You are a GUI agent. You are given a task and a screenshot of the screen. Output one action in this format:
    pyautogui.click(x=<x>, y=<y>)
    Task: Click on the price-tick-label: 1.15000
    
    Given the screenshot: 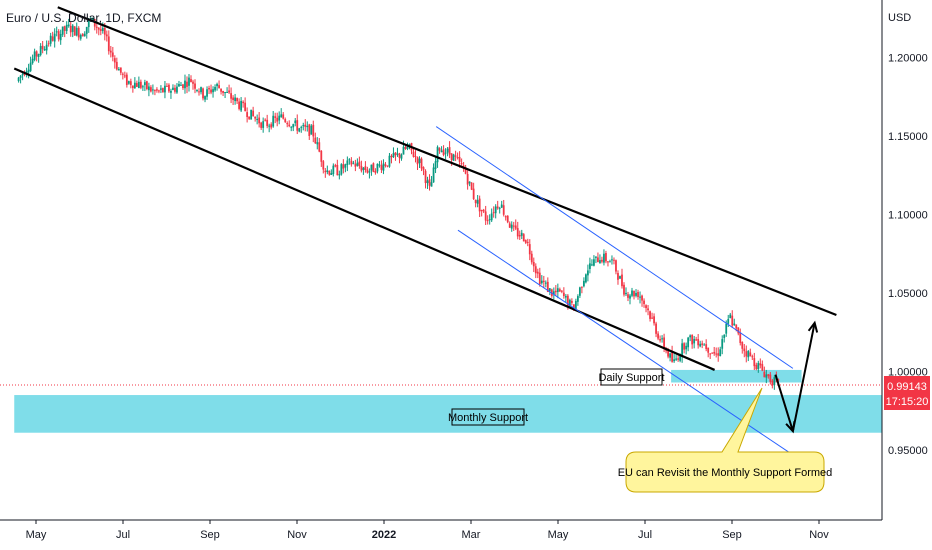 What is the action you would take?
    pyautogui.click(x=908, y=137)
    